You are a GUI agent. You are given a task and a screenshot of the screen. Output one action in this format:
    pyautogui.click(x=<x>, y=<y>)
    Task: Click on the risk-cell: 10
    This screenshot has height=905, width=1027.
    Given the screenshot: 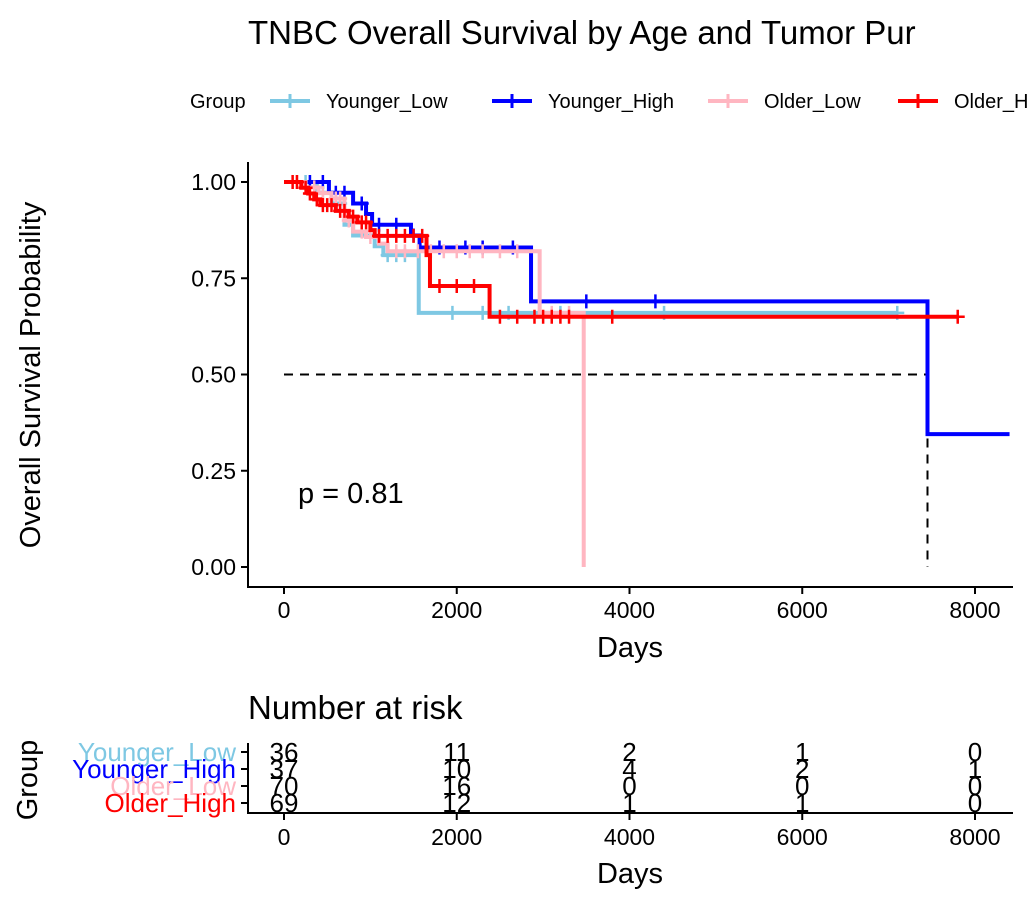 What is the action you would take?
    pyautogui.click(x=456, y=769)
    